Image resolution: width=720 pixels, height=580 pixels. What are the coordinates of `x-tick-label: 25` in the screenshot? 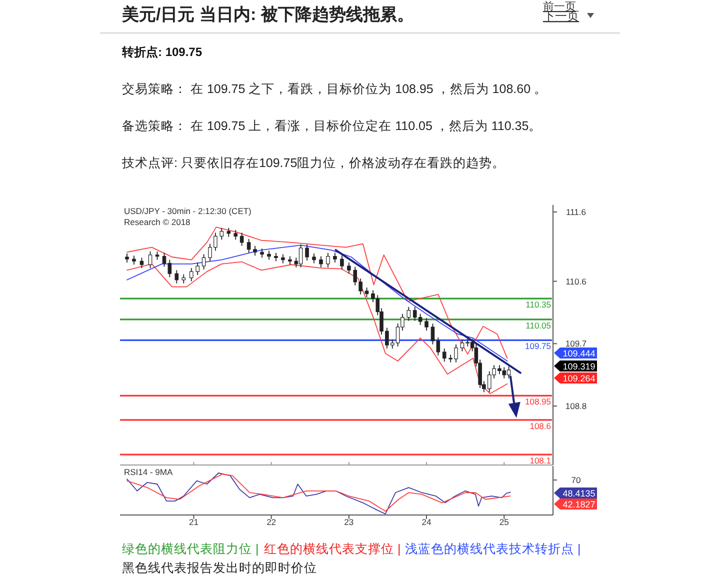 It's located at (504, 522).